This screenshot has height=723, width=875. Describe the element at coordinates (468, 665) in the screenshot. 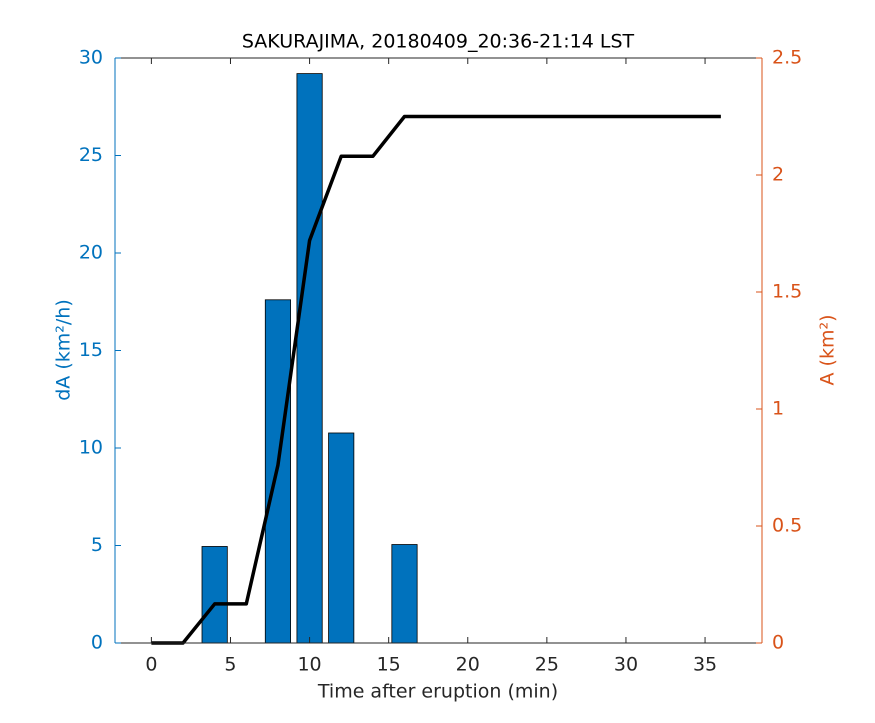

I see `x-tick-label: 20` at that location.